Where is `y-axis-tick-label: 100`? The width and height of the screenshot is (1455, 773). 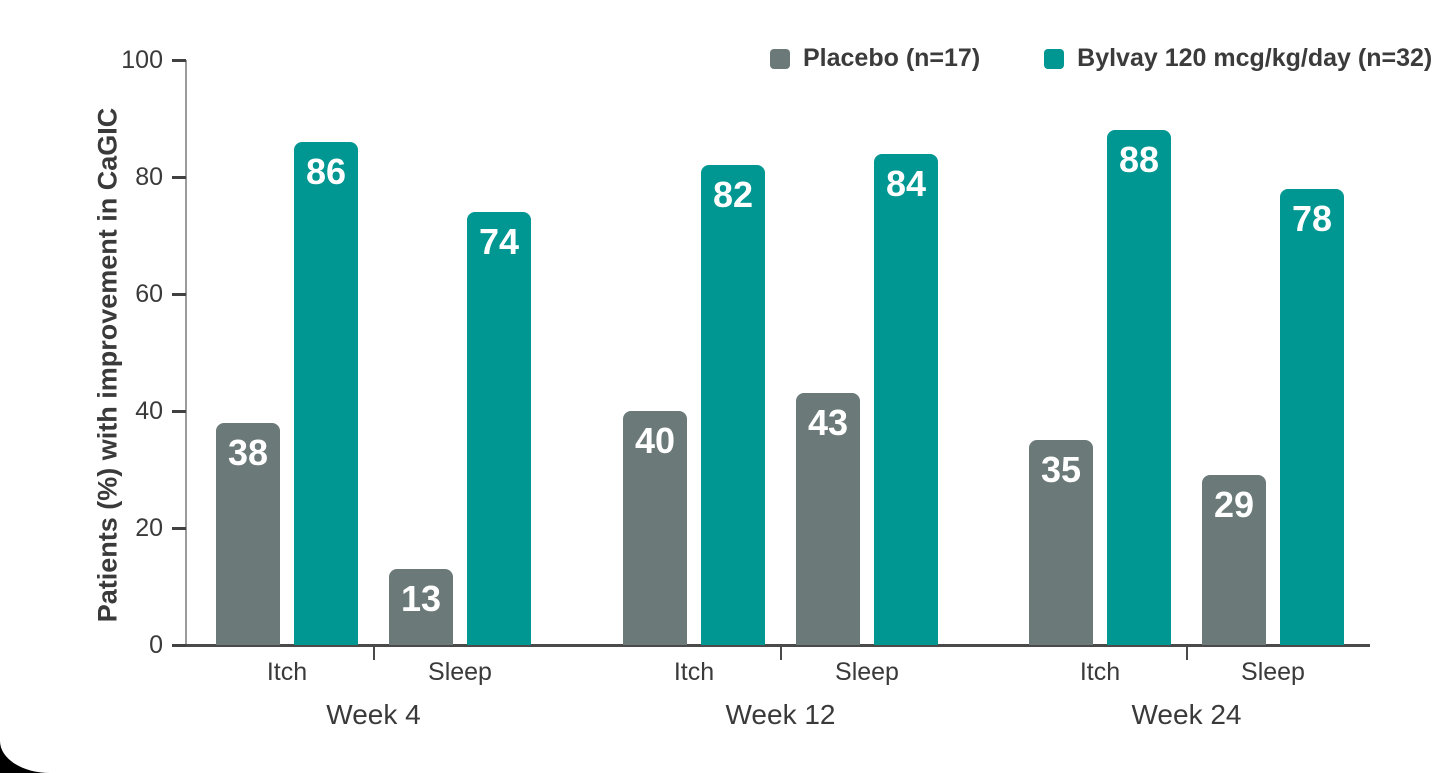
y-axis-tick-label: 100 is located at coordinates (142, 60).